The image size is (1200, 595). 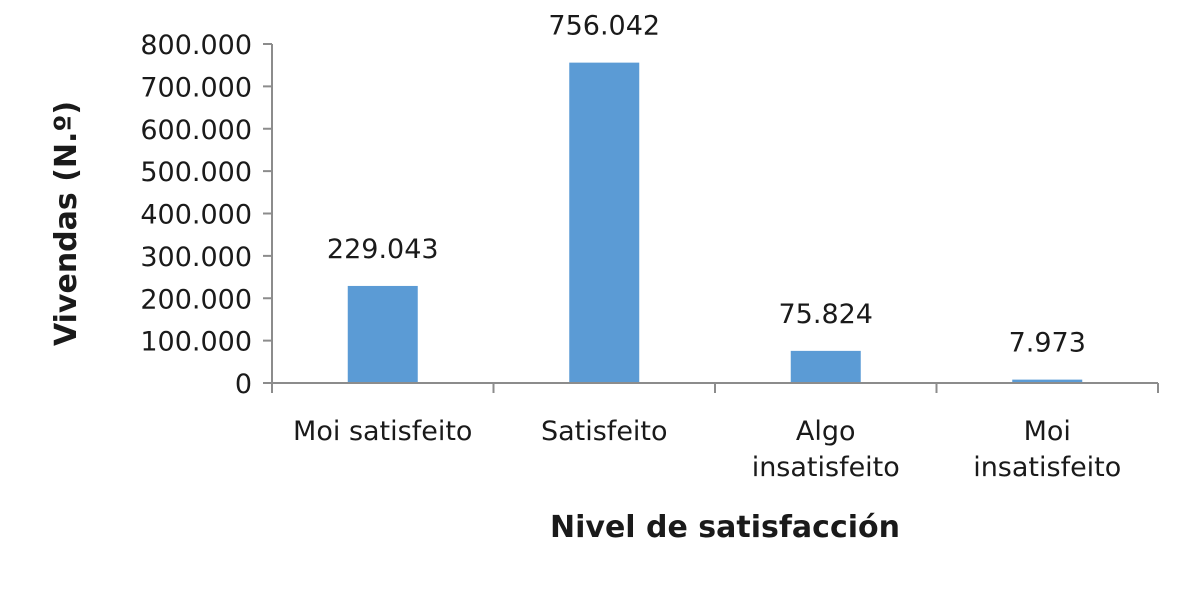 I want to click on bar-value-label: 229.043, so click(x=383, y=249).